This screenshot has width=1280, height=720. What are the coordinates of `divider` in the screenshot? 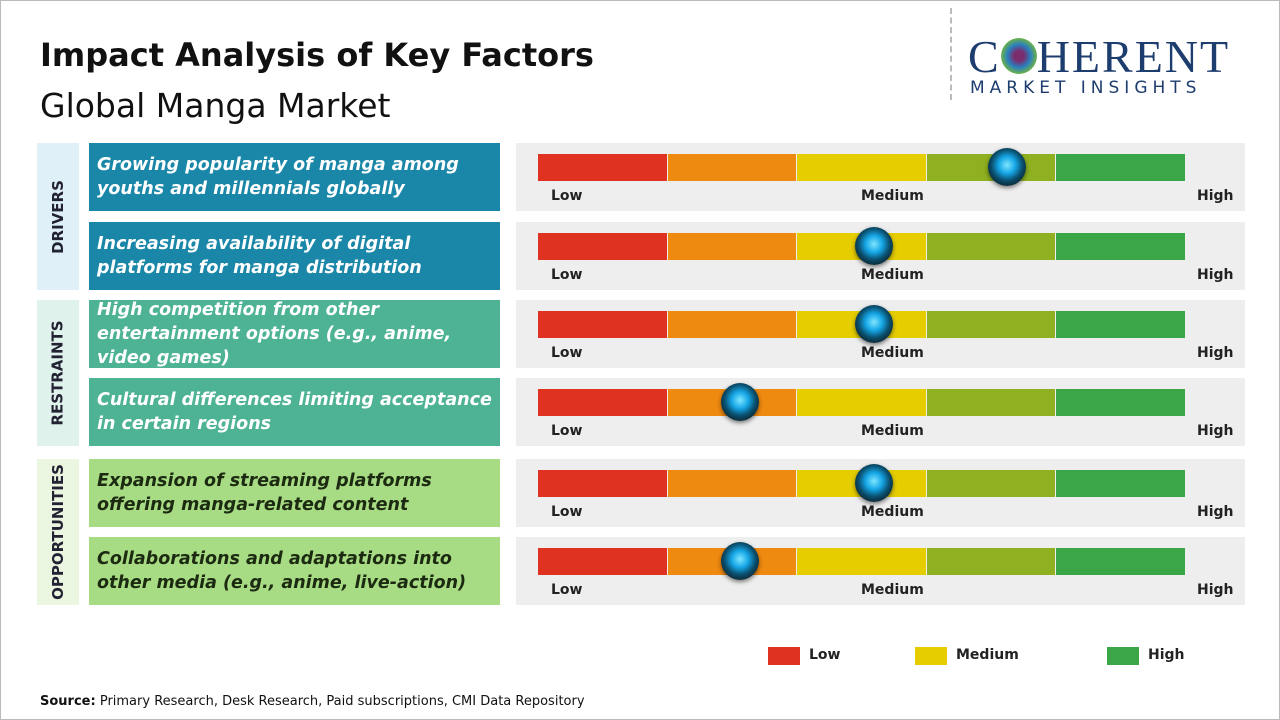 It's located at (951, 54).